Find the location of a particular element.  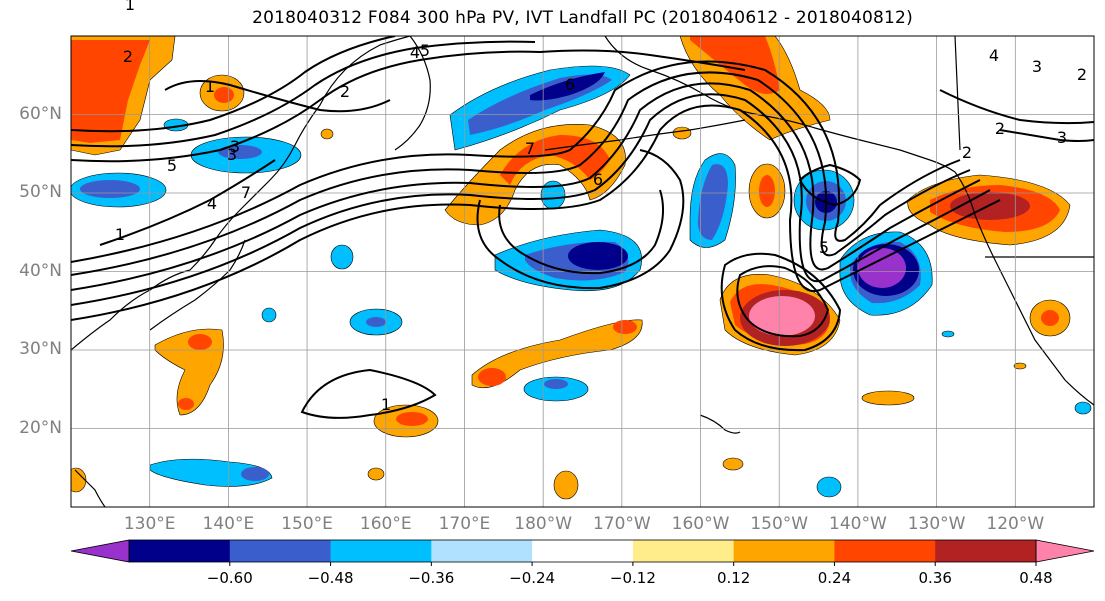

colorbar is located at coordinates (582, 552).